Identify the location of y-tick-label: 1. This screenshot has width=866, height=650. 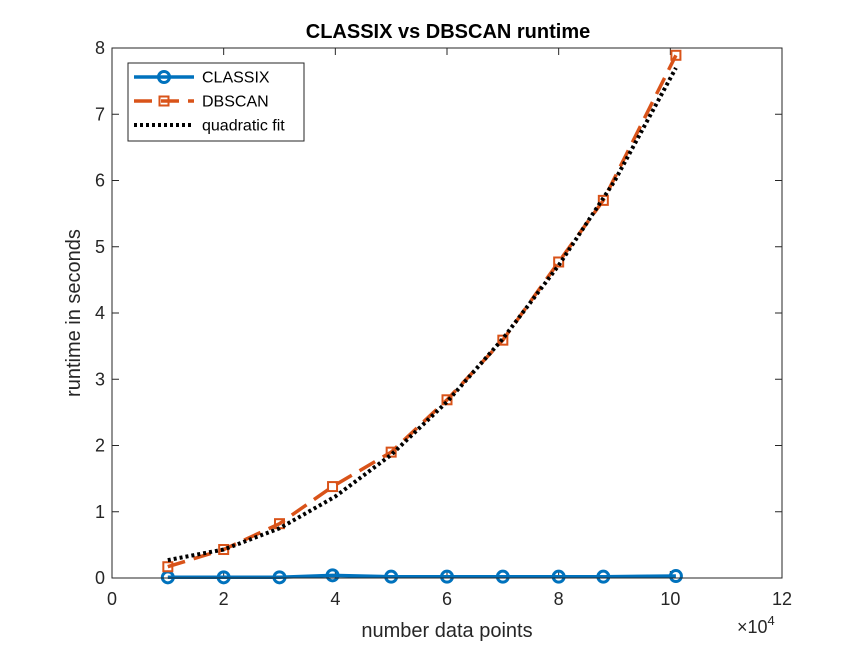
(100, 512).